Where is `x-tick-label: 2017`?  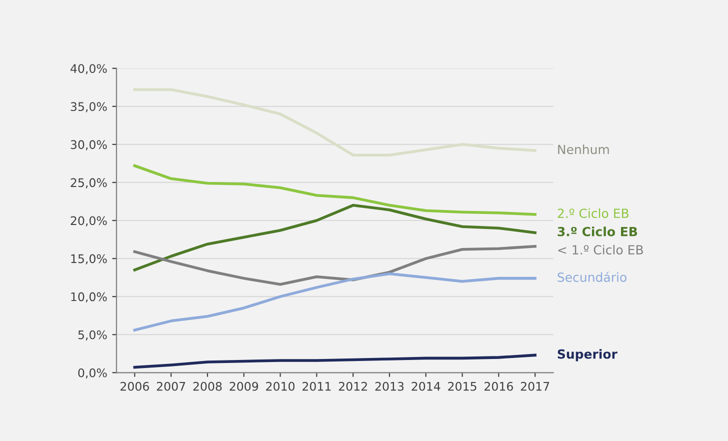 x-tick-label: 2017 is located at coordinates (535, 386).